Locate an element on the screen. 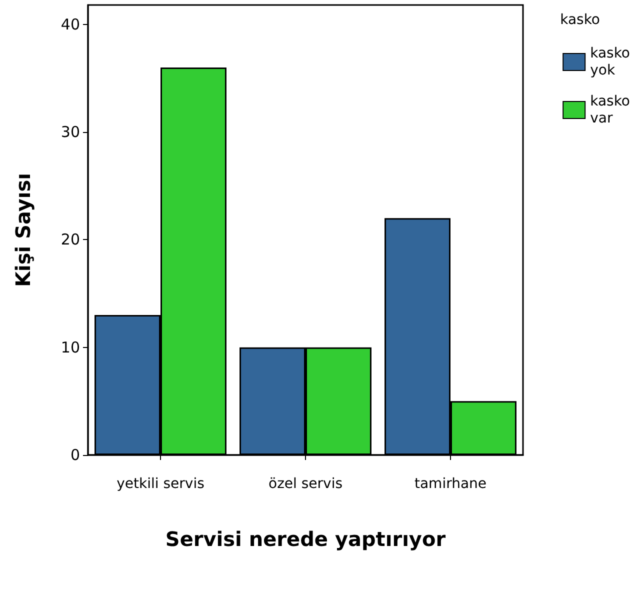 This screenshot has width=643, height=594. y-axis-title: Kişi Sayısı is located at coordinates (23, 230).